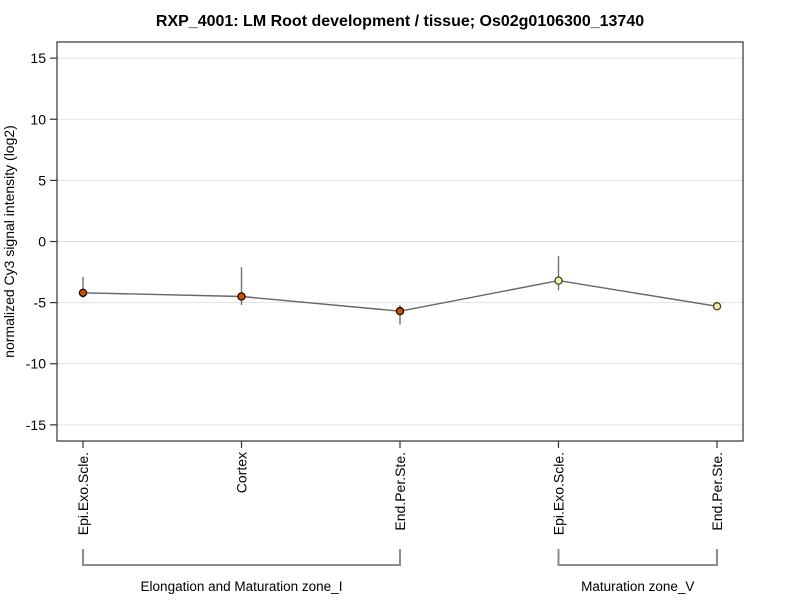 This screenshot has height=600, width=800. Describe the element at coordinates (38, 58) in the screenshot. I see `y-tick-label: 15` at that location.